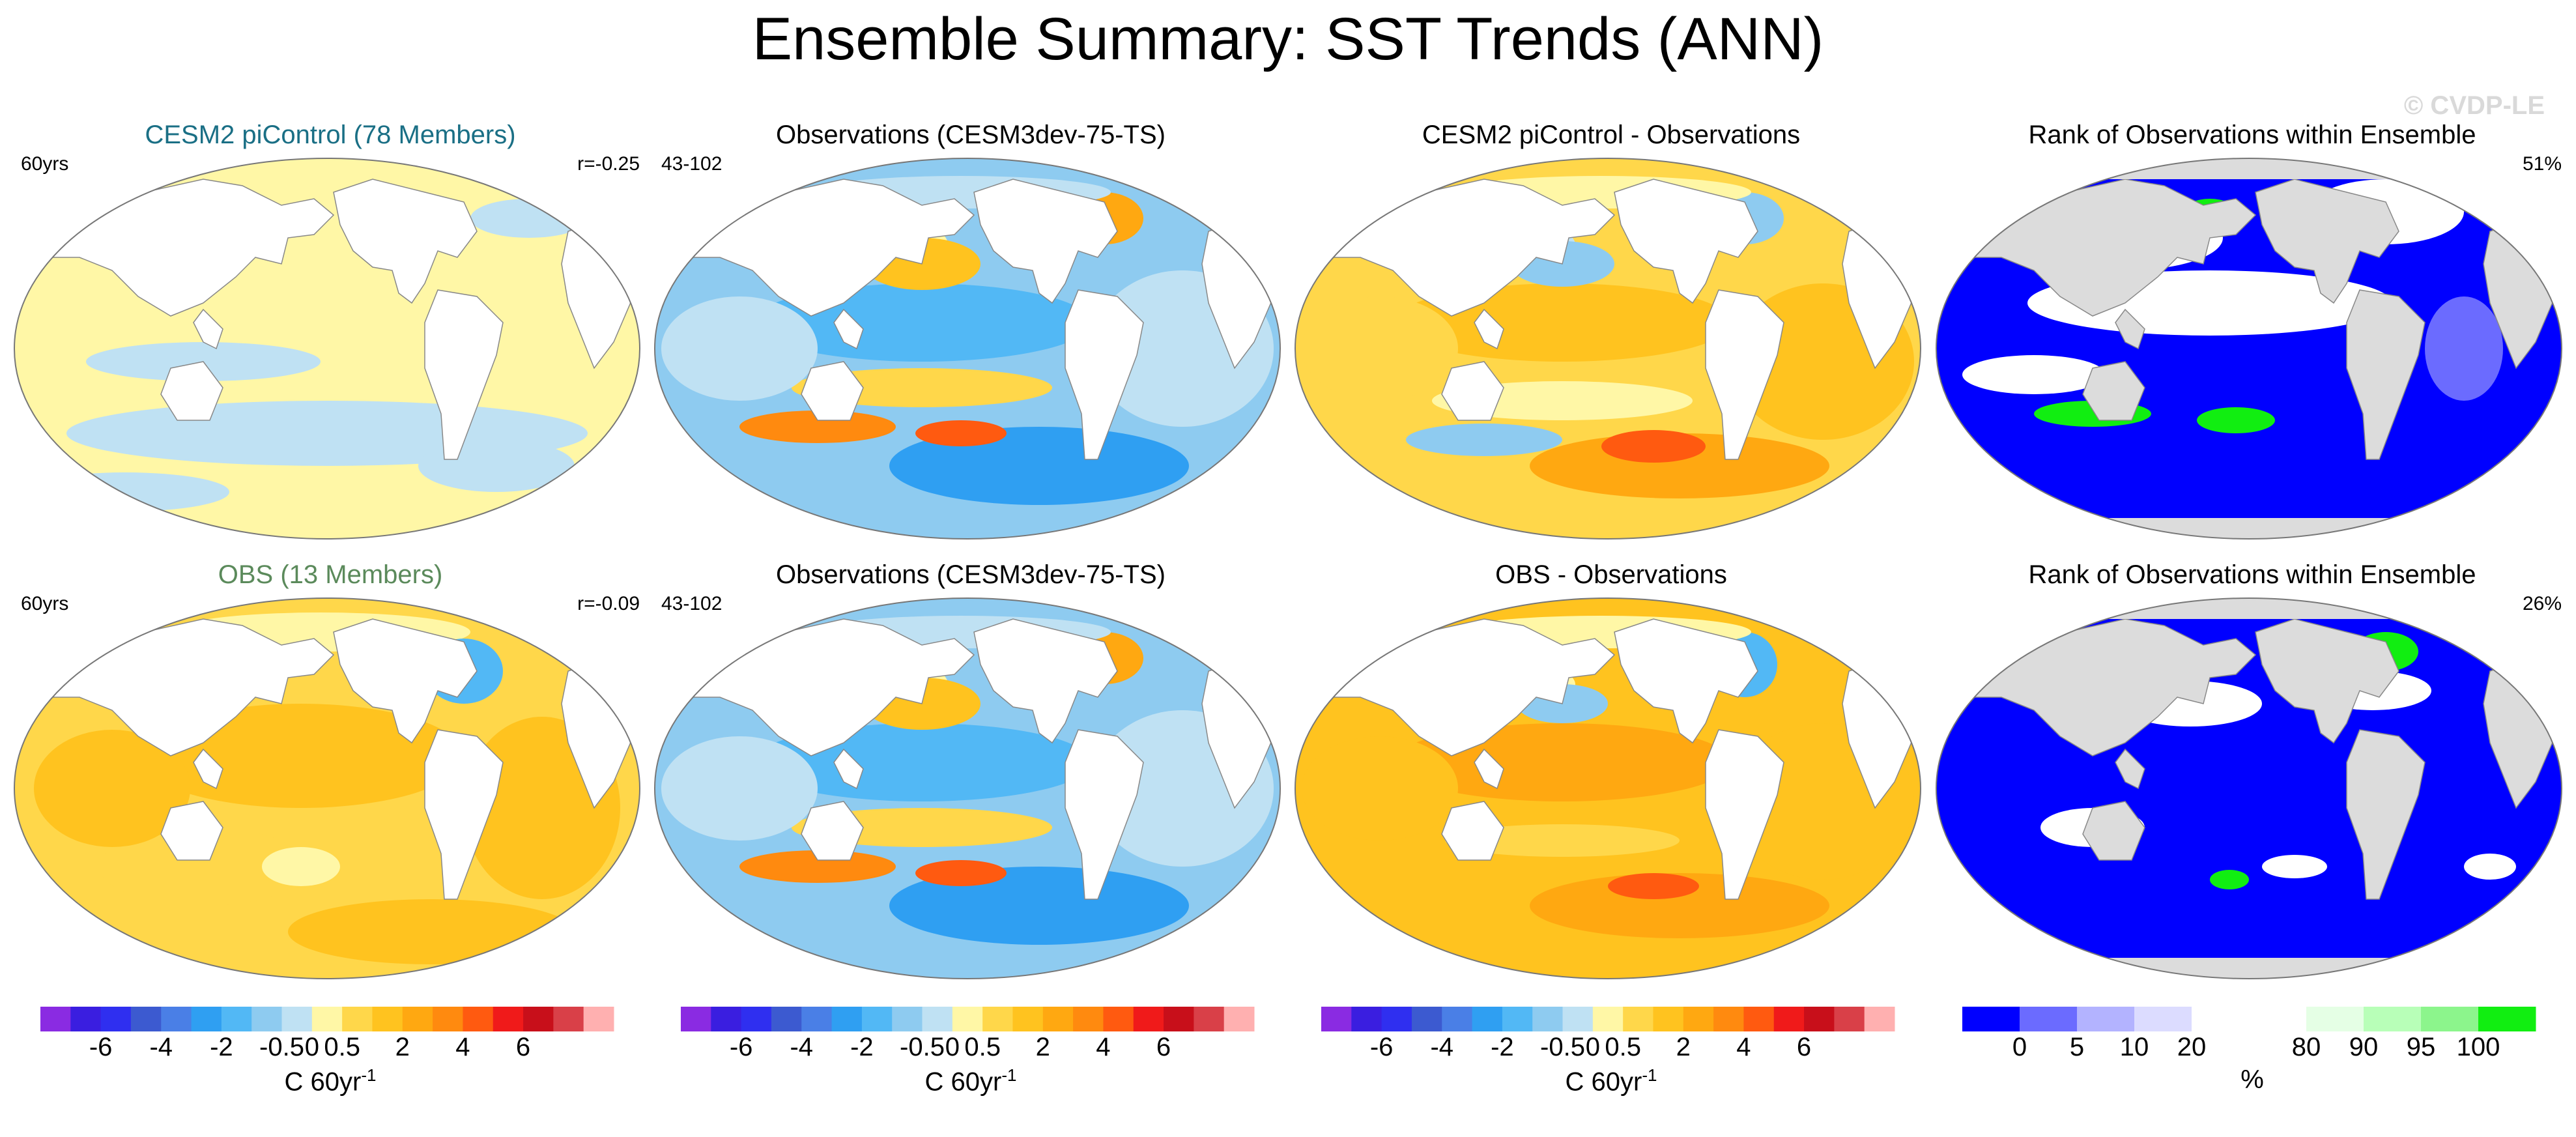 The width and height of the screenshot is (2576, 1137). Describe the element at coordinates (2542, 164) in the screenshot. I see `panel-right-label: 51%` at that location.